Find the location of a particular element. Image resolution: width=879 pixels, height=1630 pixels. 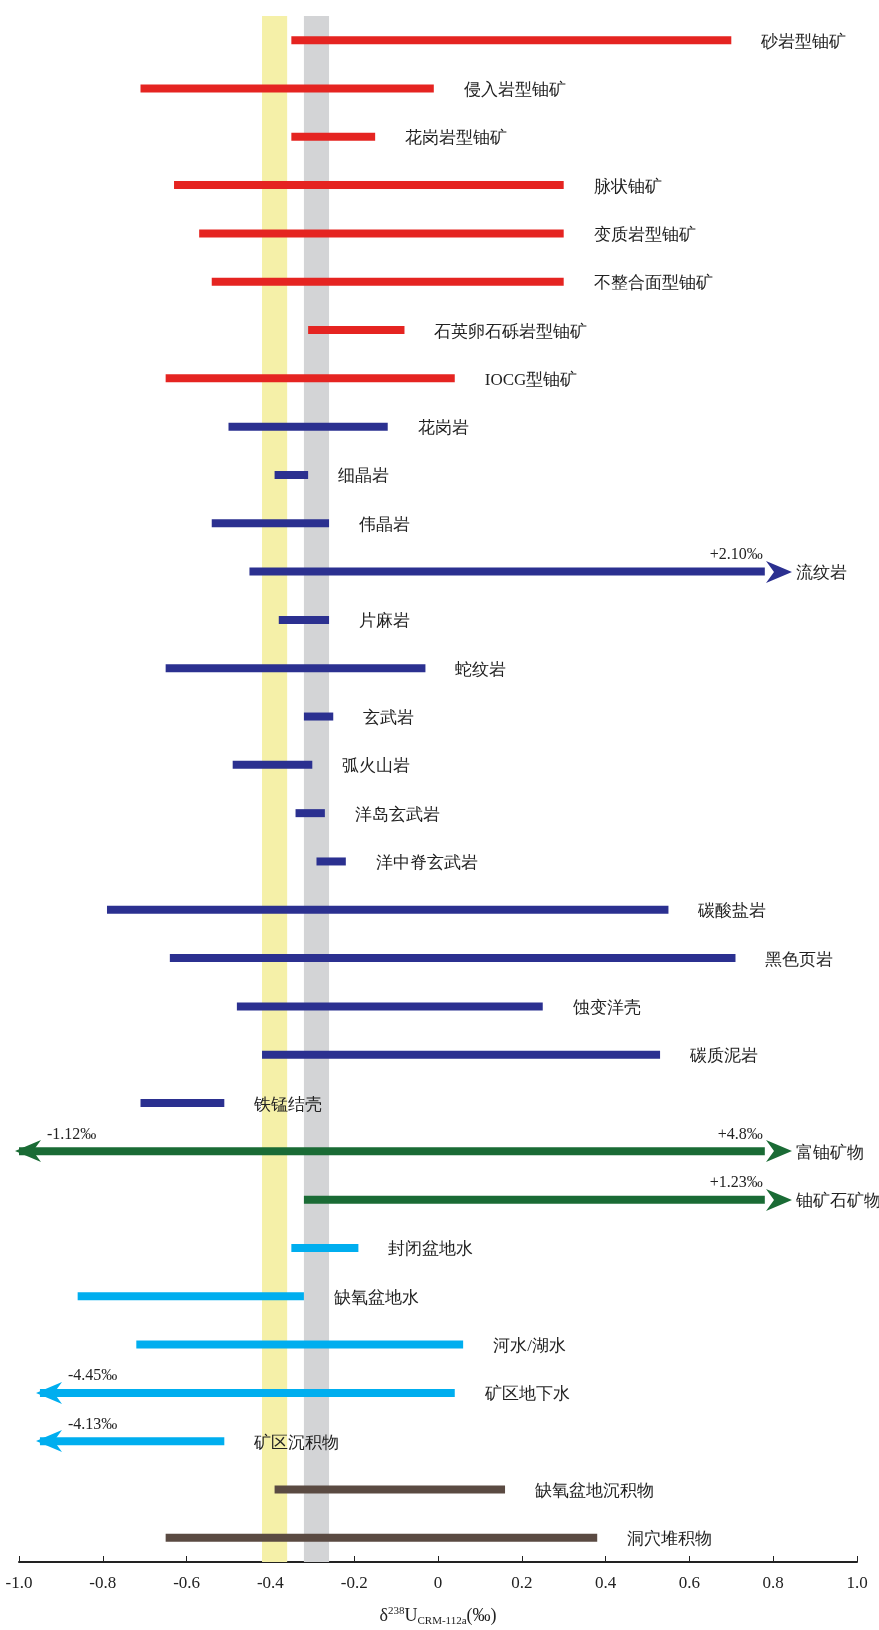

y-tick-label: 河水/湖水 is located at coordinates (529, 1346).